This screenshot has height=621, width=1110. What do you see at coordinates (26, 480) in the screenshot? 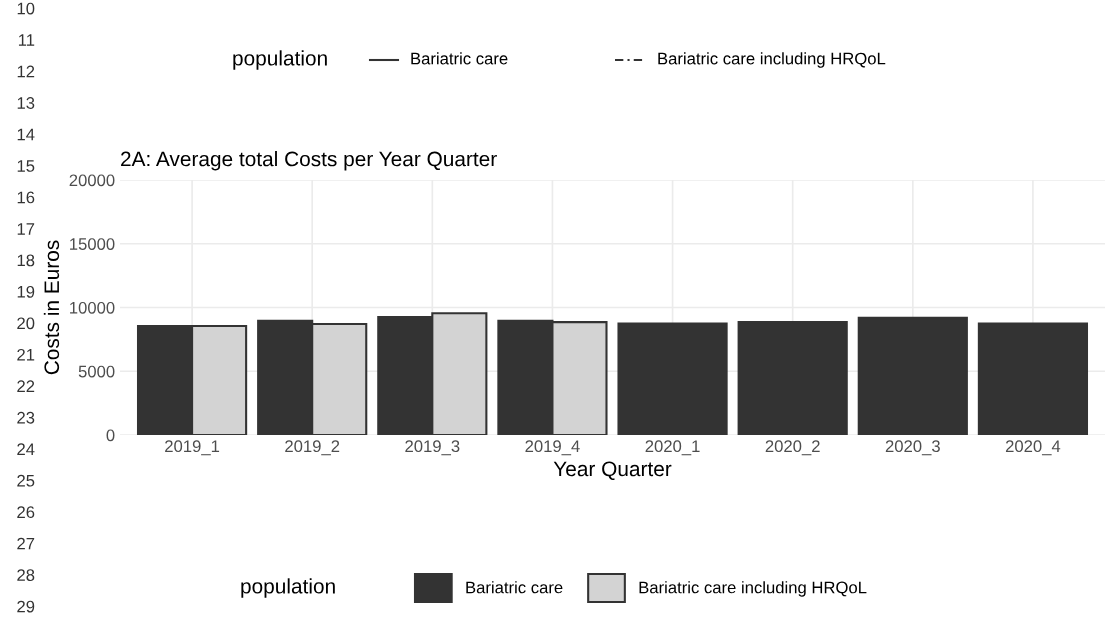
I see `text: 25` at bounding box center [26, 480].